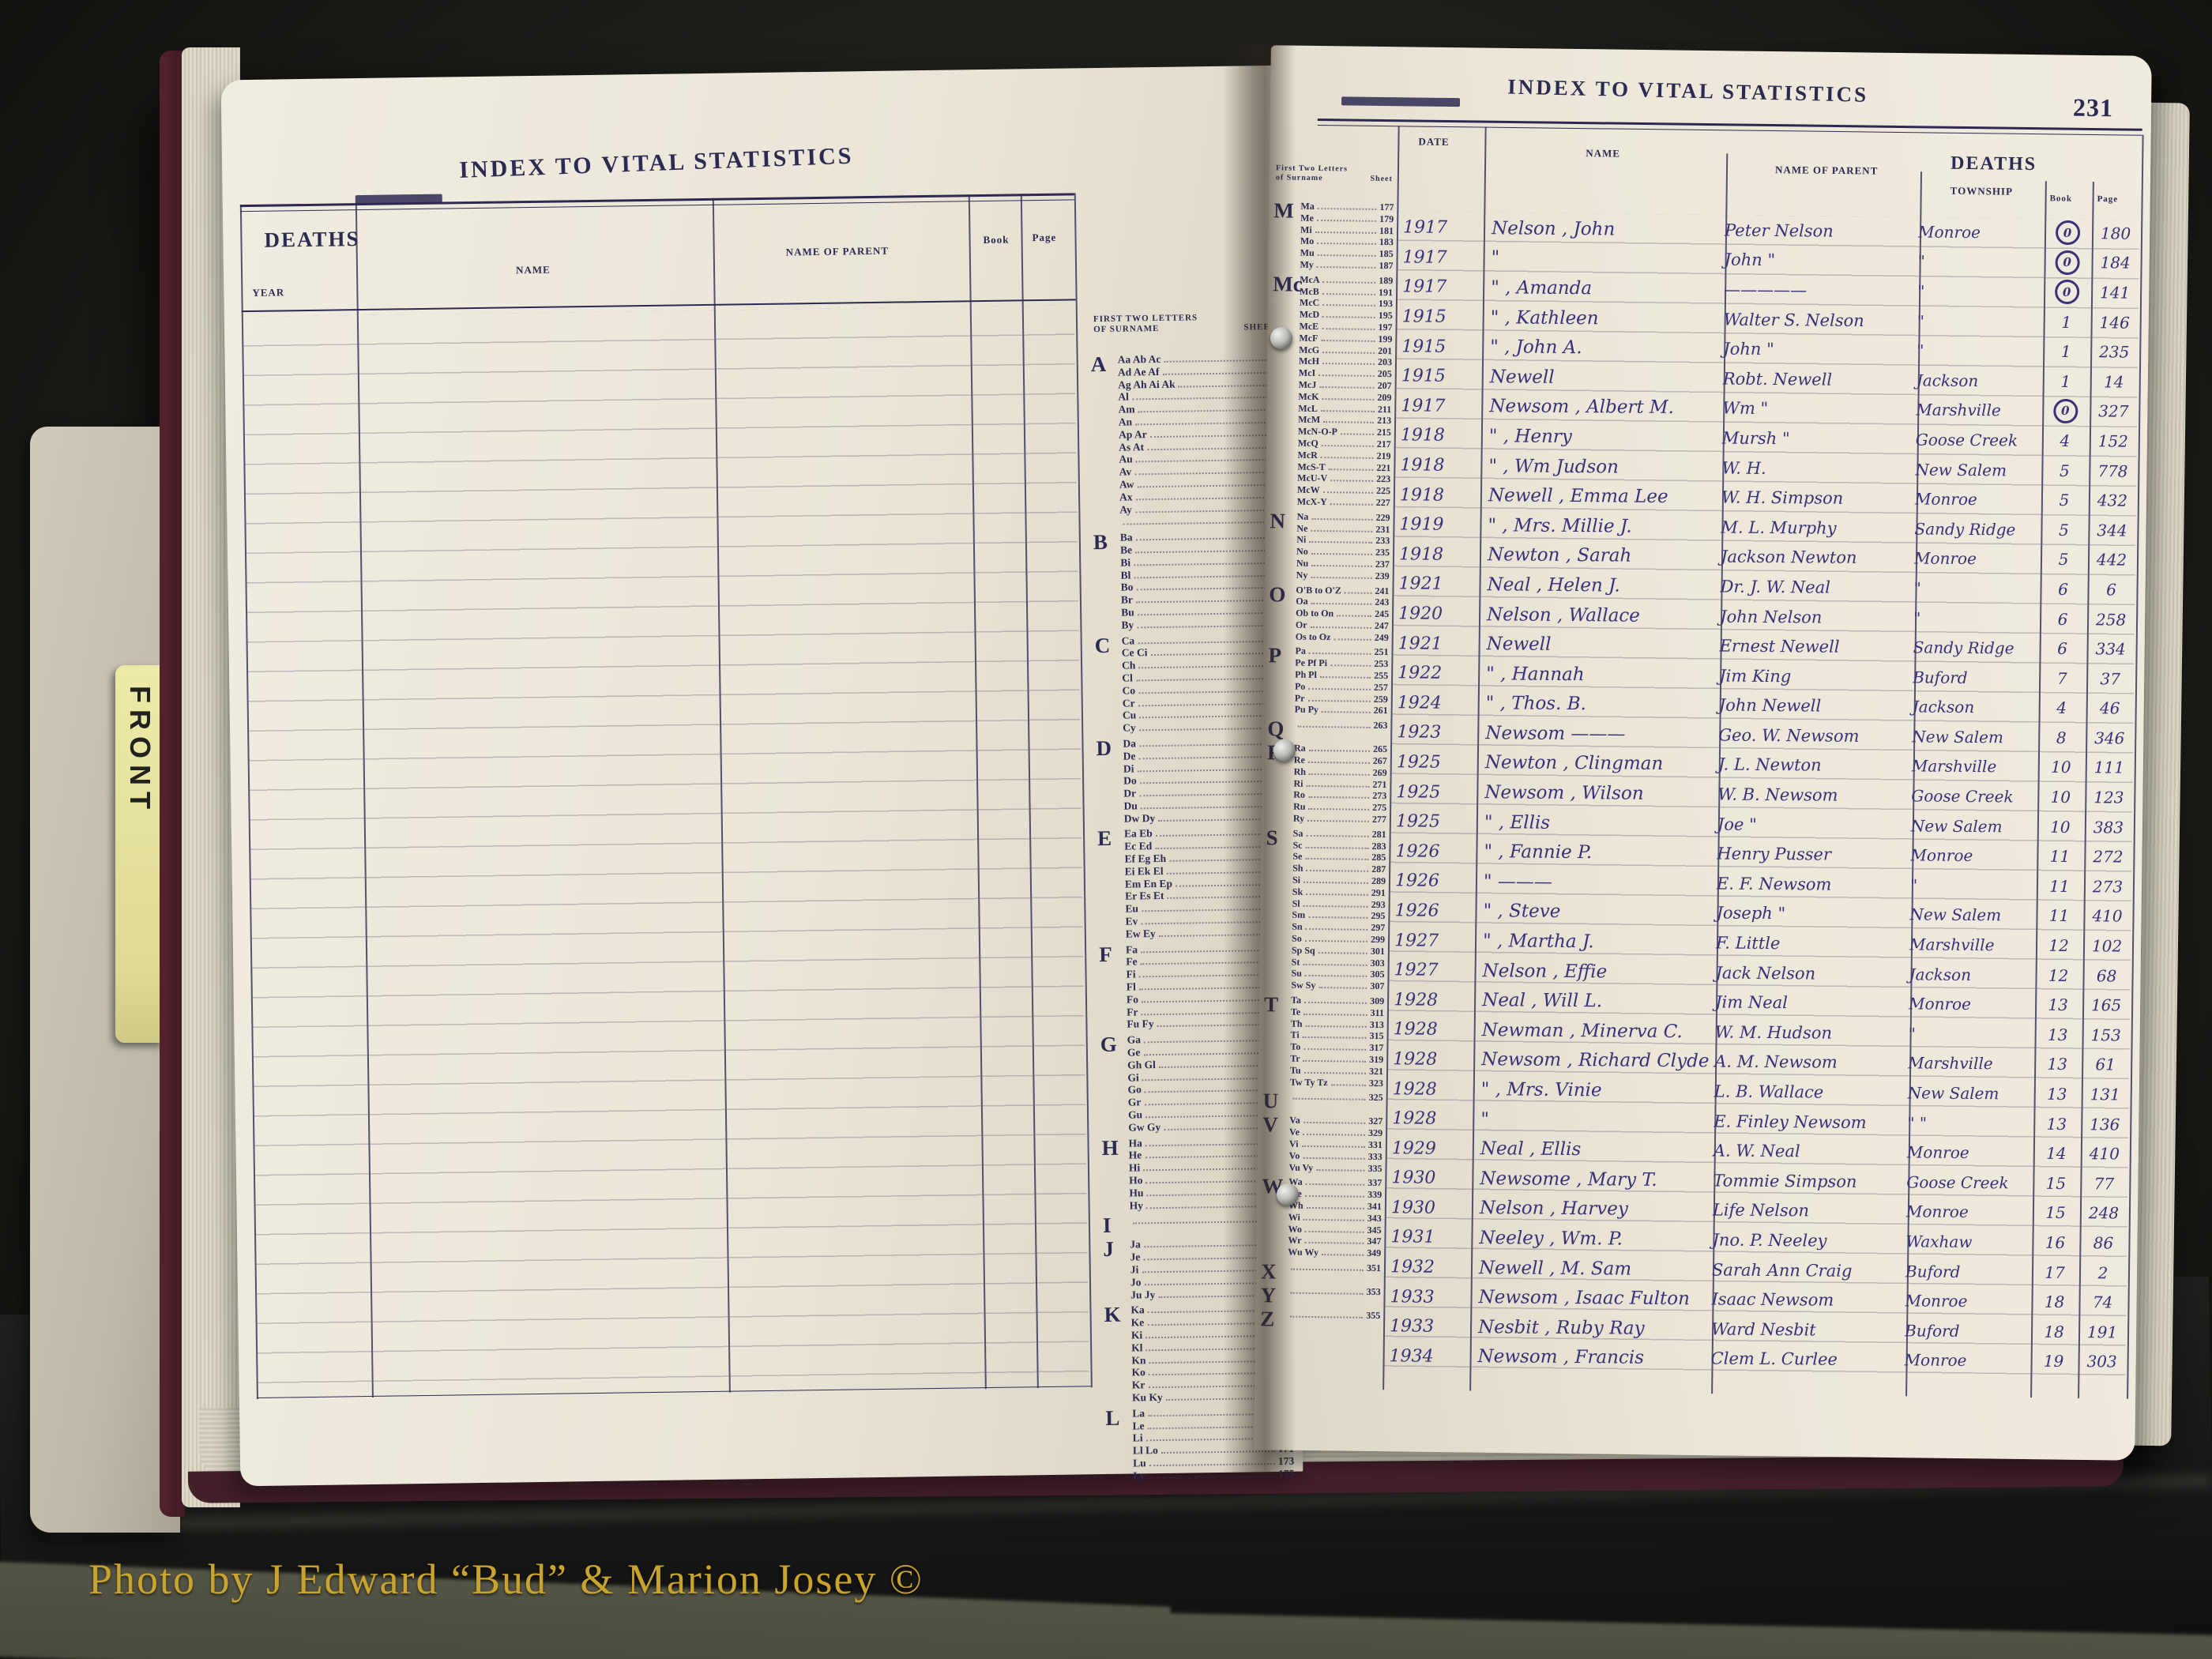 The height and width of the screenshot is (1659, 2212). Describe the element at coordinates (1424, 347) in the screenshot. I see `entry-date: 1915` at that location.